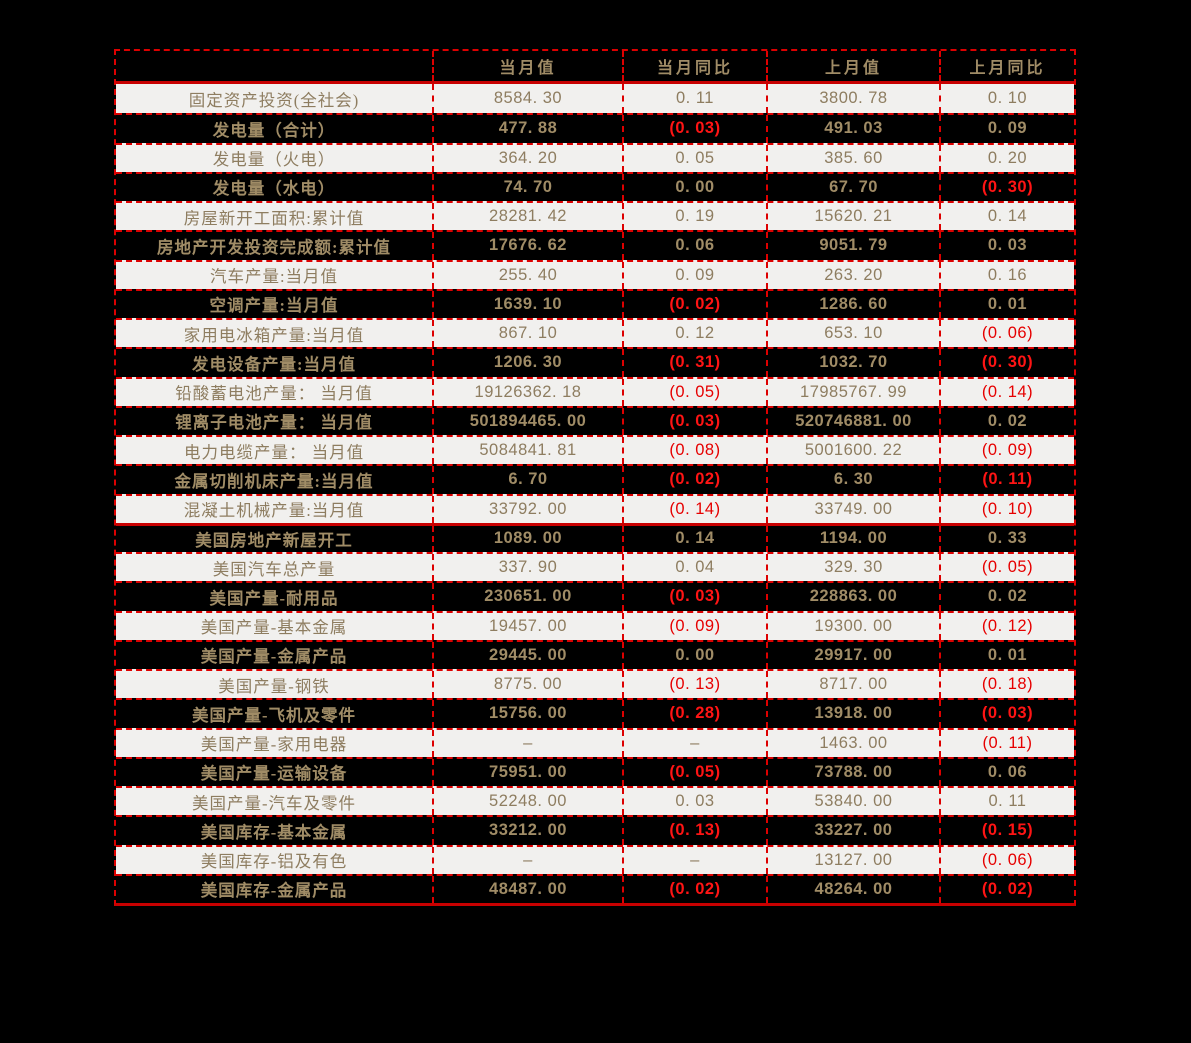 Image resolution: width=1191 pixels, height=1043 pixels. What do you see at coordinates (275, 66) in the screenshot?
I see `header-indicator-name` at bounding box center [275, 66].